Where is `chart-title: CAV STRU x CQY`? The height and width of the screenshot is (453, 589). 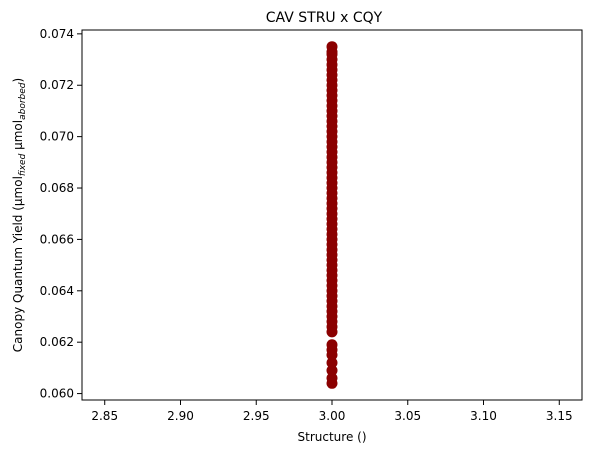 chart-title: CAV STRU x CQY is located at coordinates (324, 18).